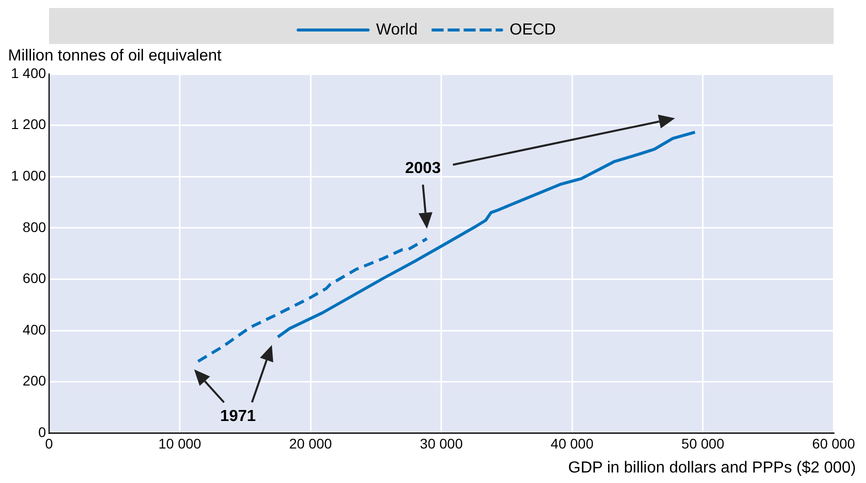  Describe the element at coordinates (115, 55) in the screenshot. I see `y-axis-title: Million tonnes of oil equivalent` at that location.